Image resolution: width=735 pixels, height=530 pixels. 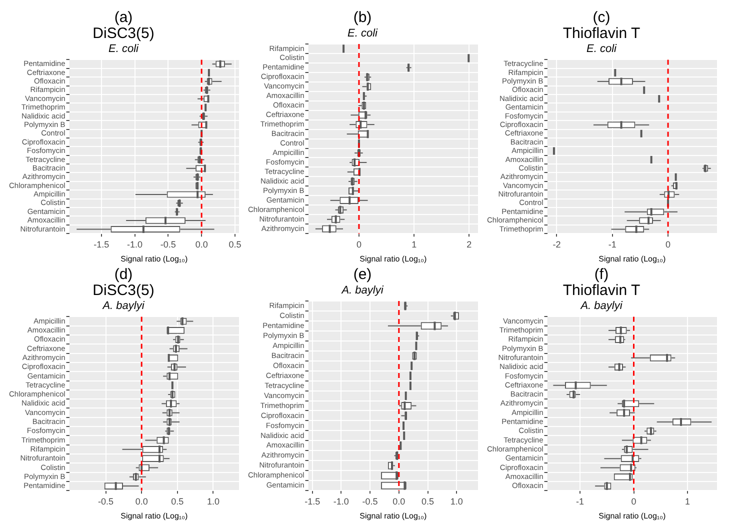 What do you see at coordinates (362, 17) in the screenshot?
I see `chart-title: (b)` at bounding box center [362, 17].